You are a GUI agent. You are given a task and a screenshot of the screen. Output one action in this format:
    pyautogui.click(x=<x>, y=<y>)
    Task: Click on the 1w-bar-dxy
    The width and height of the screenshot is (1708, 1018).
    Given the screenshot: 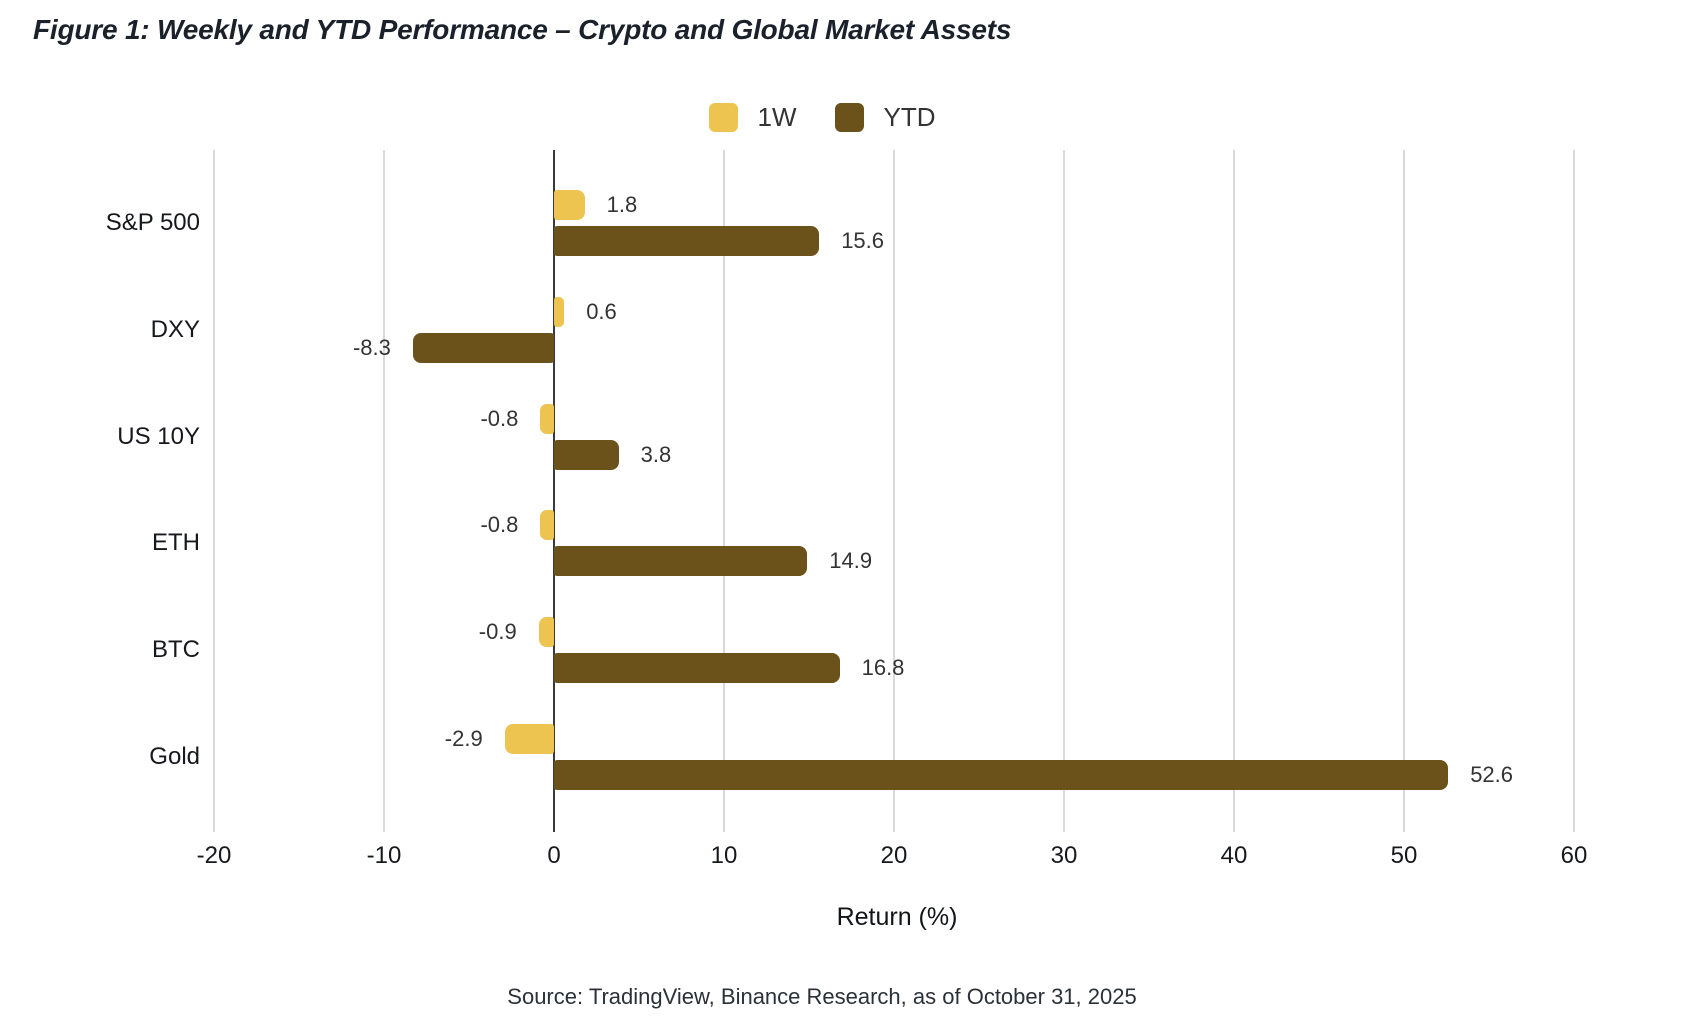 What is the action you would take?
    pyautogui.click(x=559, y=312)
    